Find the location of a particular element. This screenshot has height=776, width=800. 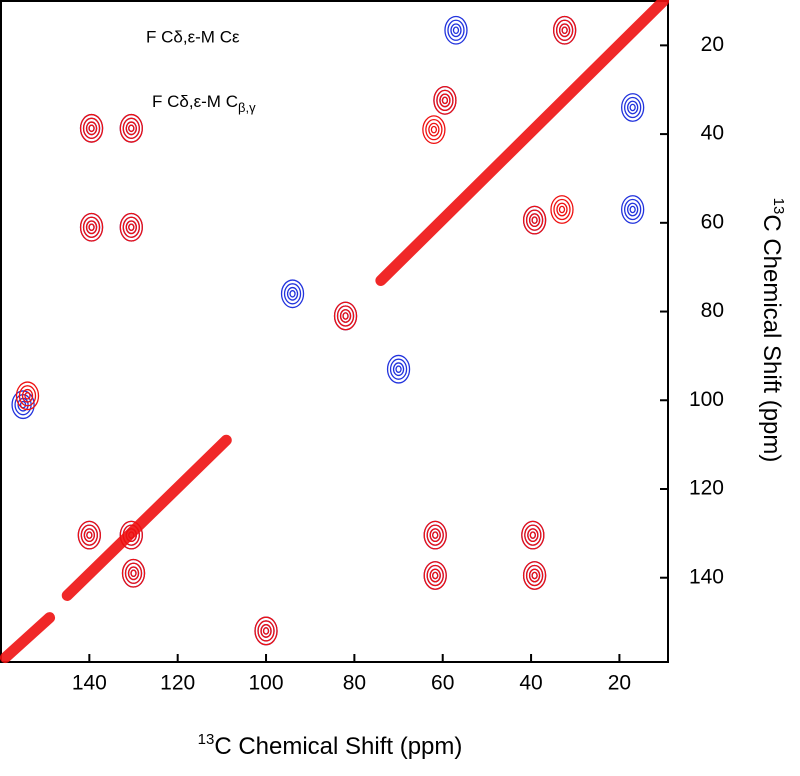

x-title-sup: 13 is located at coordinates (206, 739).